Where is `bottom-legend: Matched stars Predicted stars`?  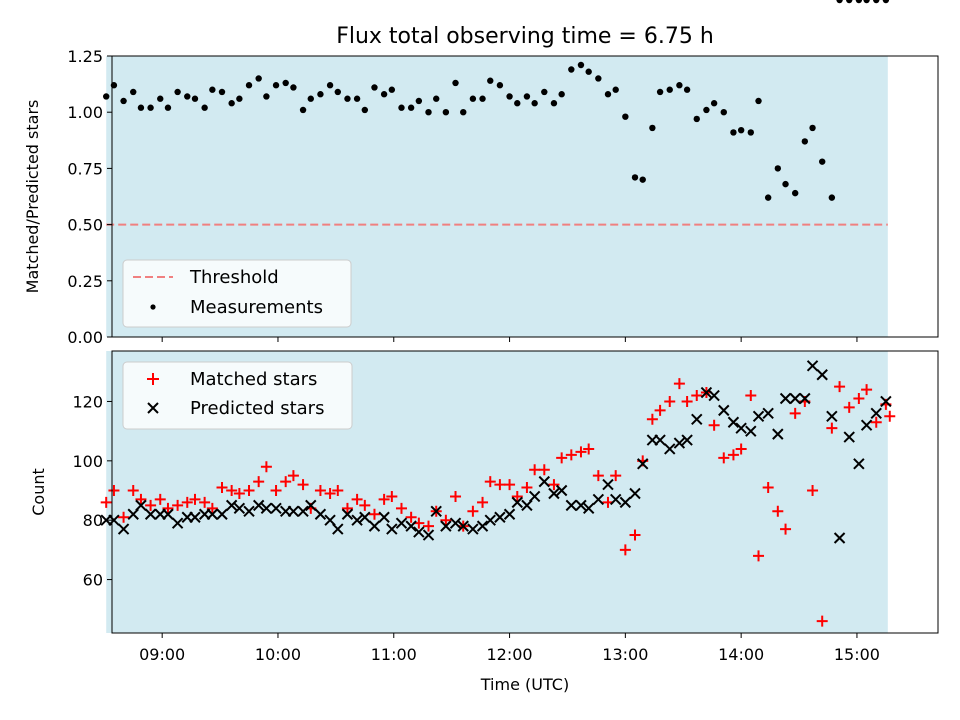 bottom-legend: Matched stars Predicted stars is located at coordinates (237, 395).